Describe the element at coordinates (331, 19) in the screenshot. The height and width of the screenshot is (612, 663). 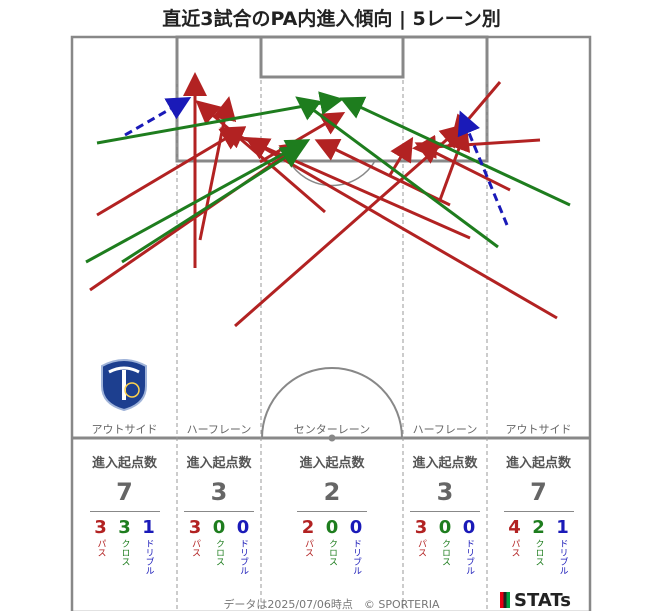
I see `page-title: 直近3試合のPA内進入傾向 | 5レーン別` at that location.